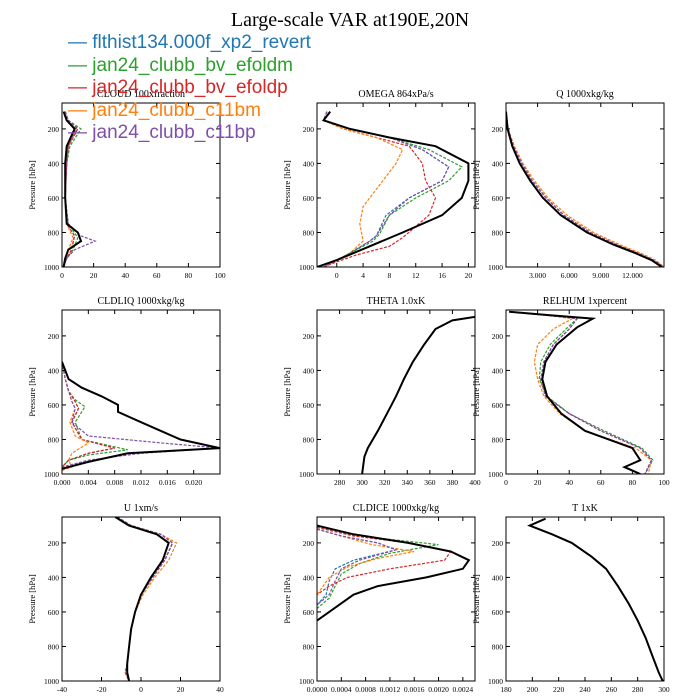 Image resolution: width=700 pixels, height=700 pixels. What do you see at coordinates (453, 482) in the screenshot?
I see `x-tick-label: 380` at bounding box center [453, 482].